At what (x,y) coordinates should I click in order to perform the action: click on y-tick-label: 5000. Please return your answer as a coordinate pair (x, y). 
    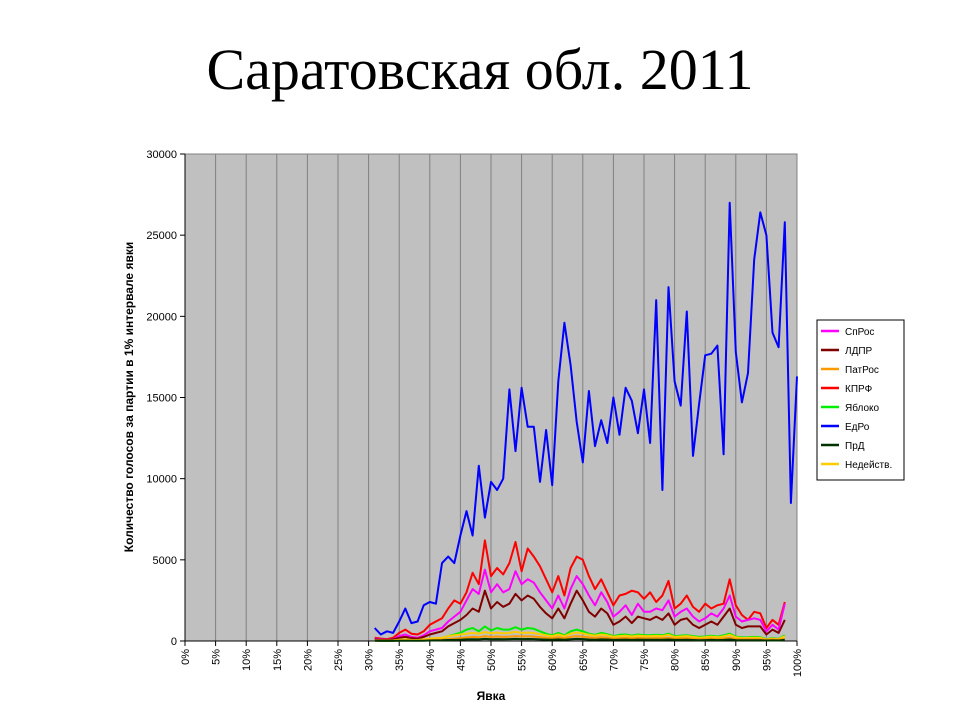
    Looking at the image, I should click on (165, 561).